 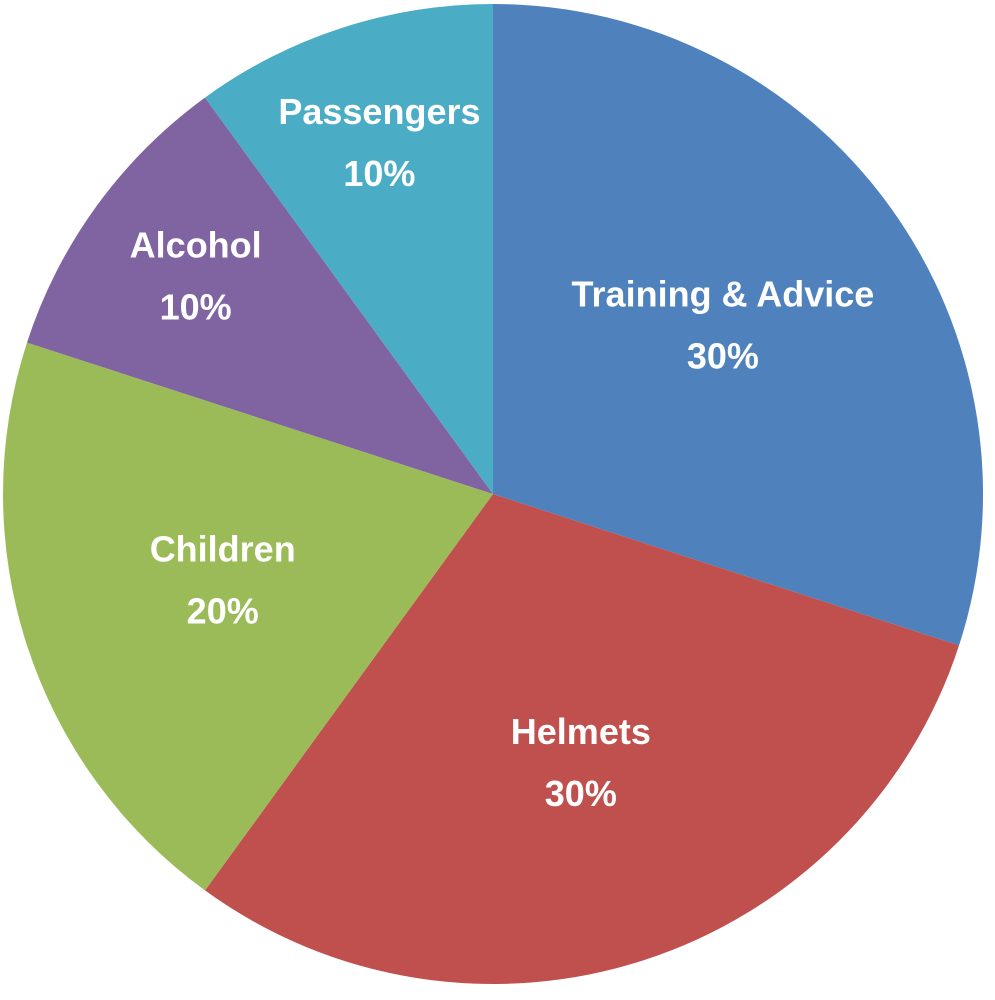 What do you see at coordinates (196, 245) in the screenshot?
I see `slice-label: Alcohol` at bounding box center [196, 245].